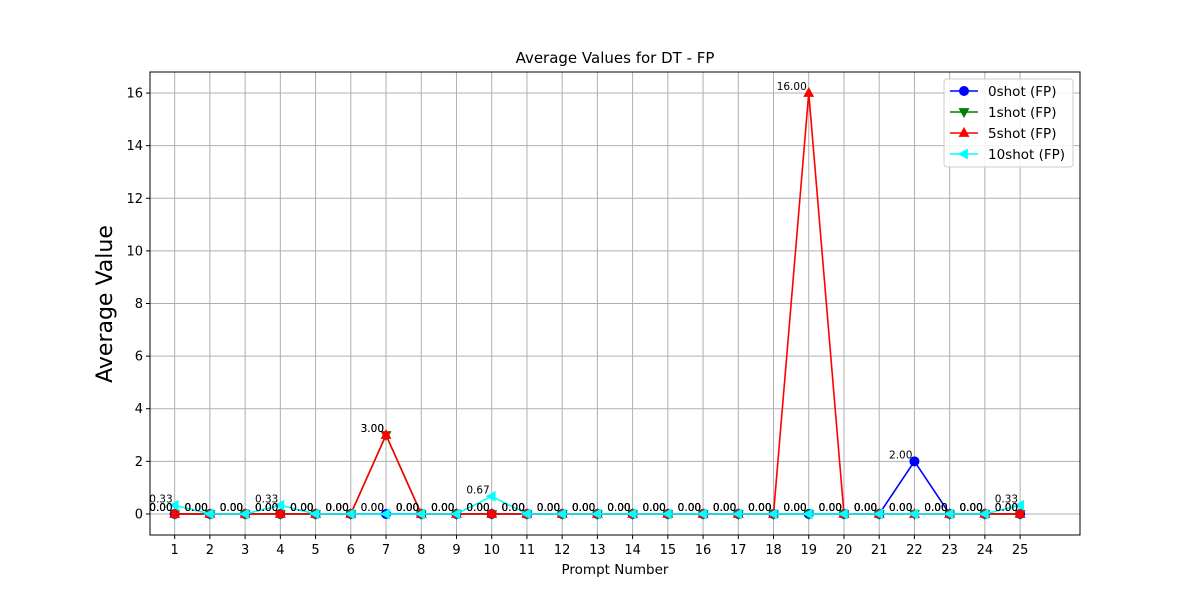 The image size is (1200, 604). What do you see at coordinates (134, 199) in the screenshot?
I see `y-tick-label: 12` at bounding box center [134, 199].